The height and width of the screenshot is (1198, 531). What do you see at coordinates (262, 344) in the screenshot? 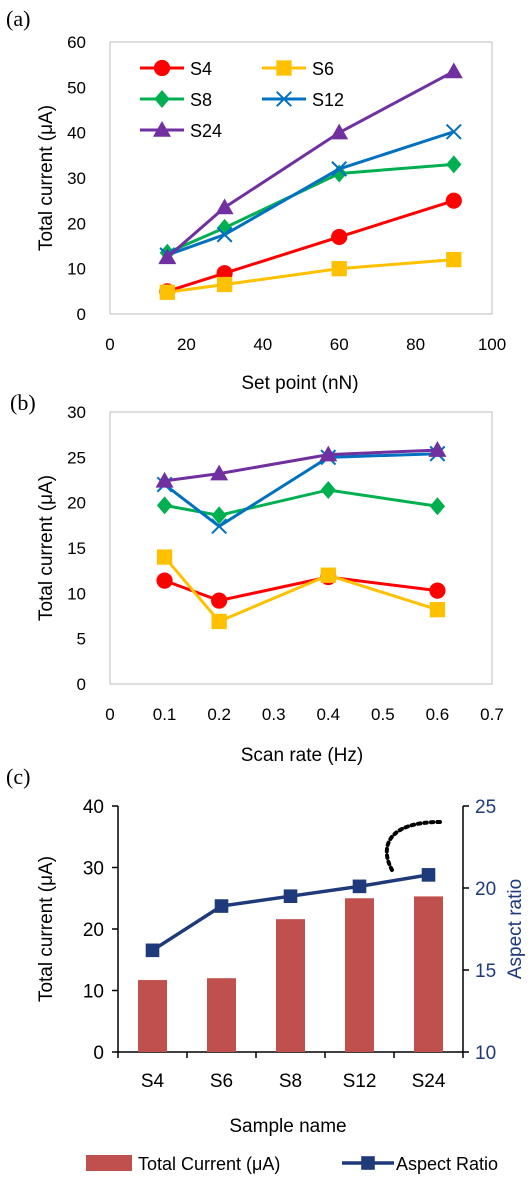
I see `x-tick-label: 40` at bounding box center [262, 344].